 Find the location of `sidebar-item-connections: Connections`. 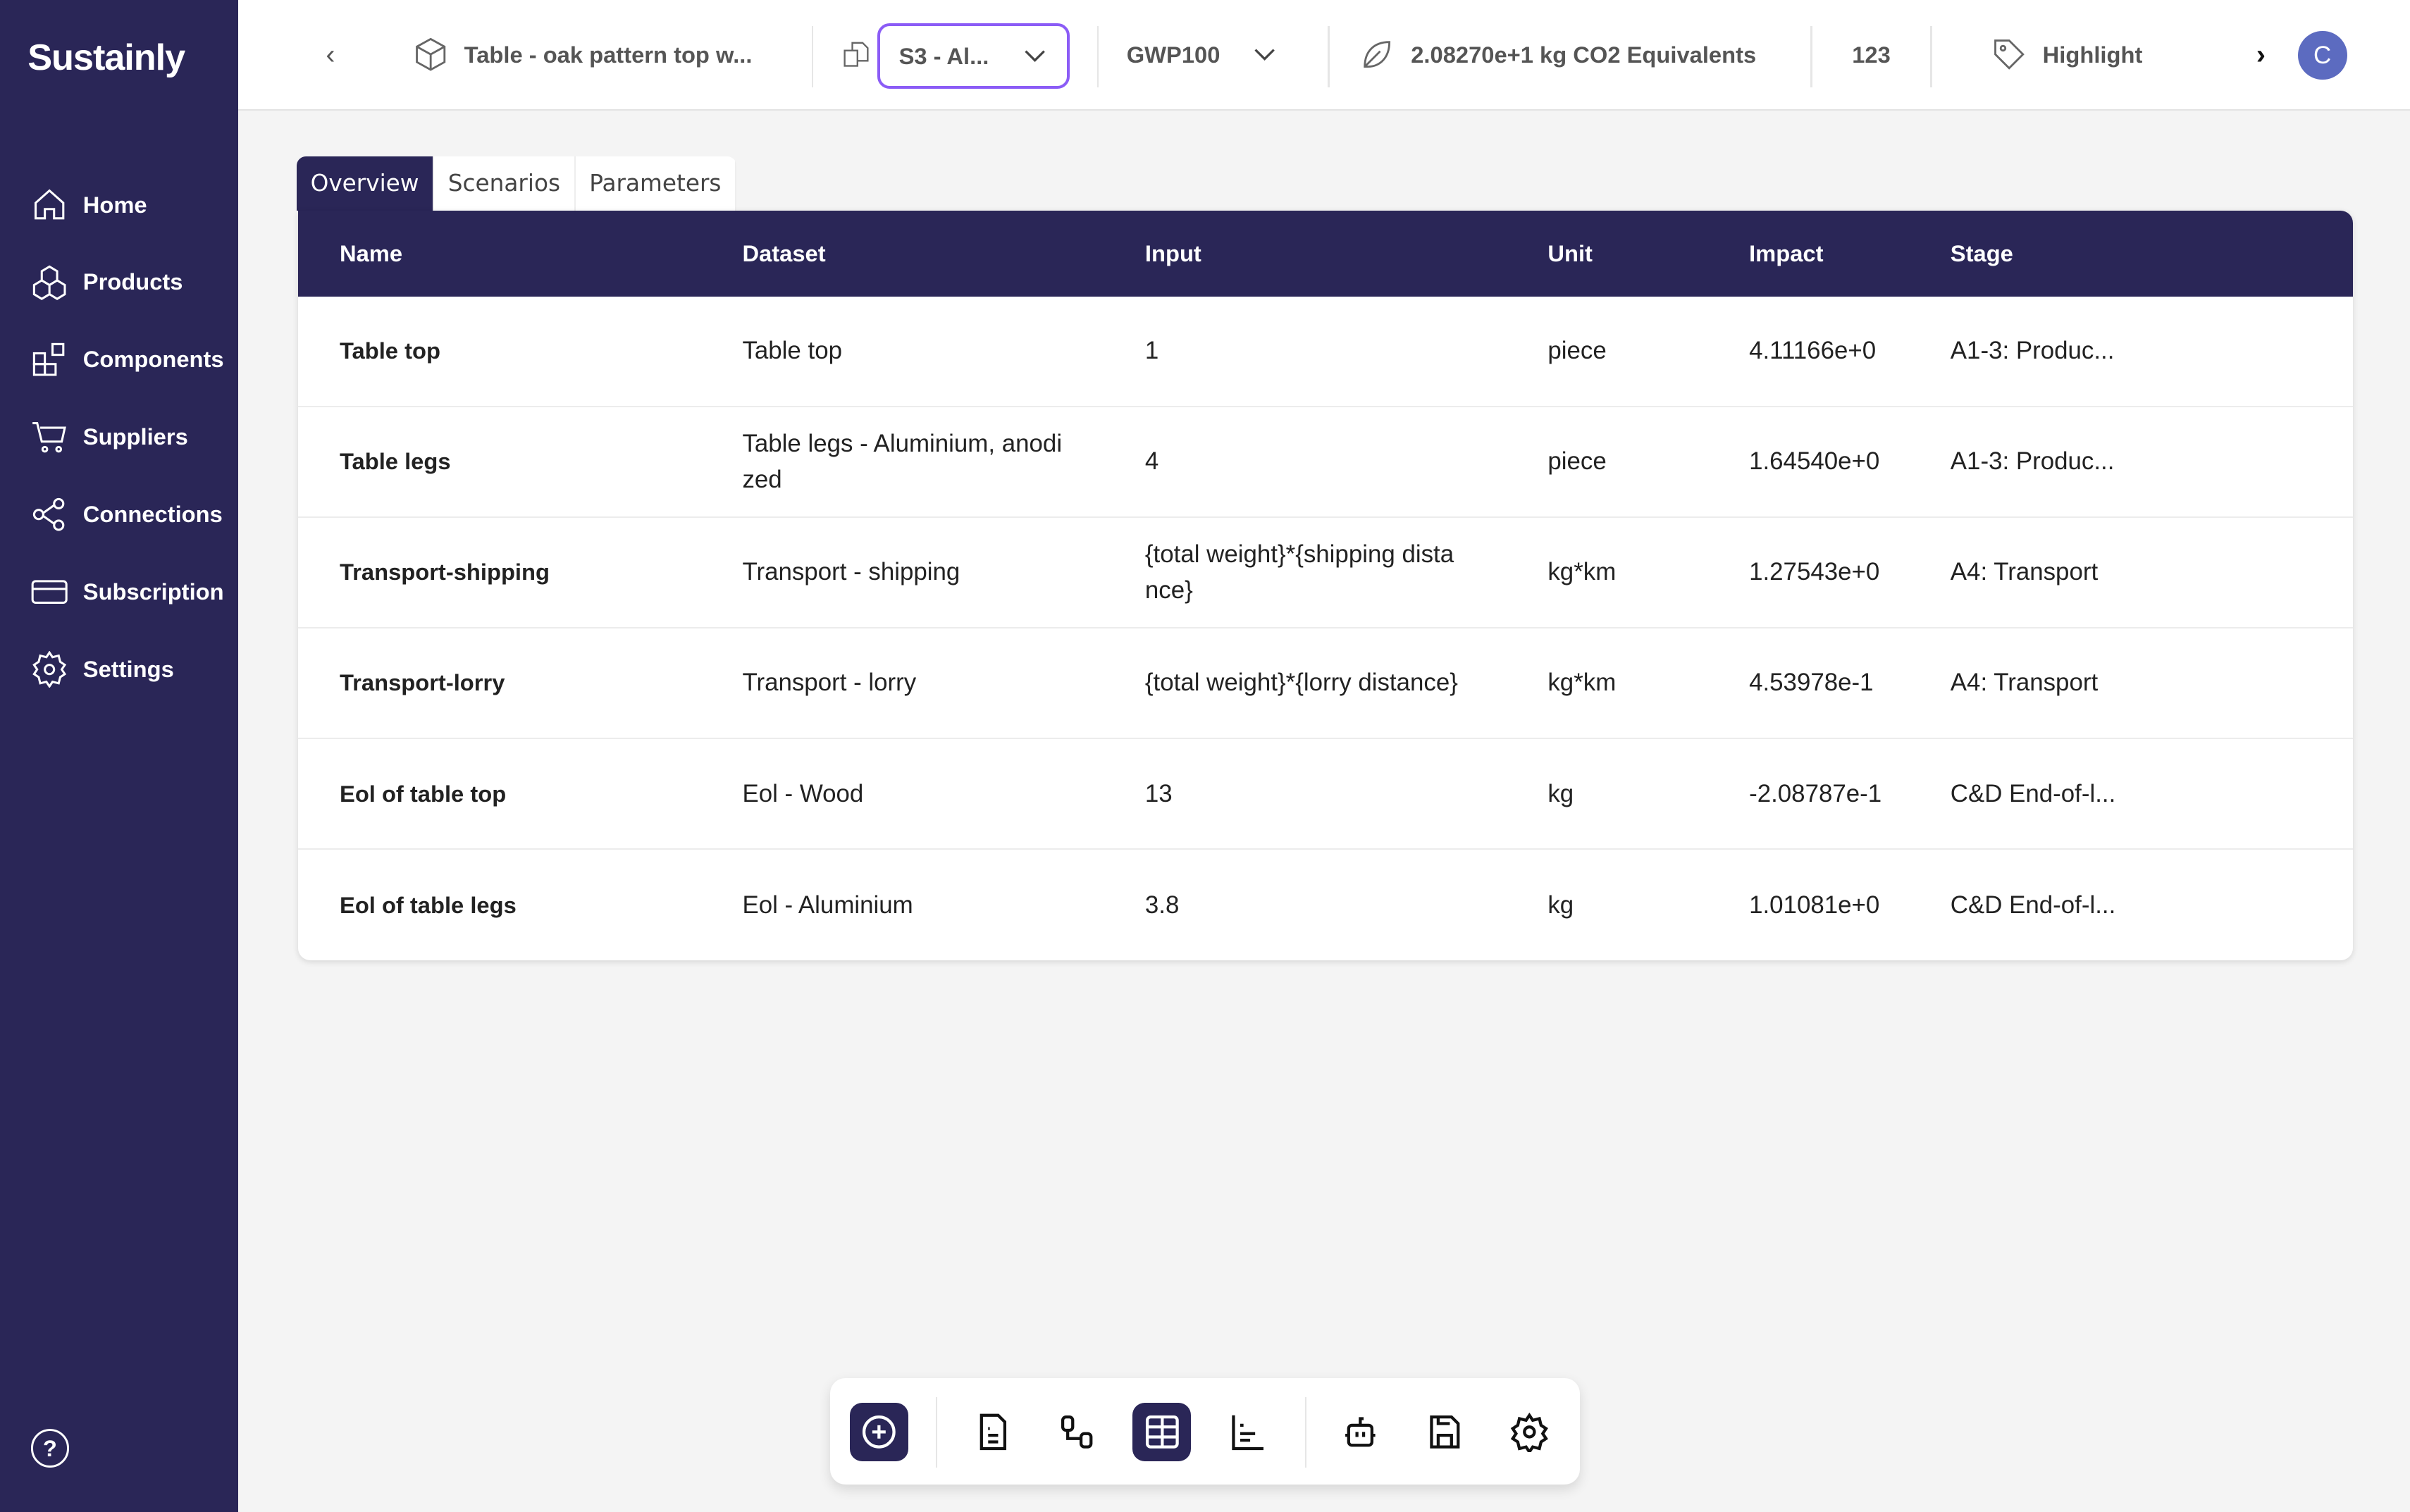

sidebar-item-connections: Connections is located at coordinates (119, 514).